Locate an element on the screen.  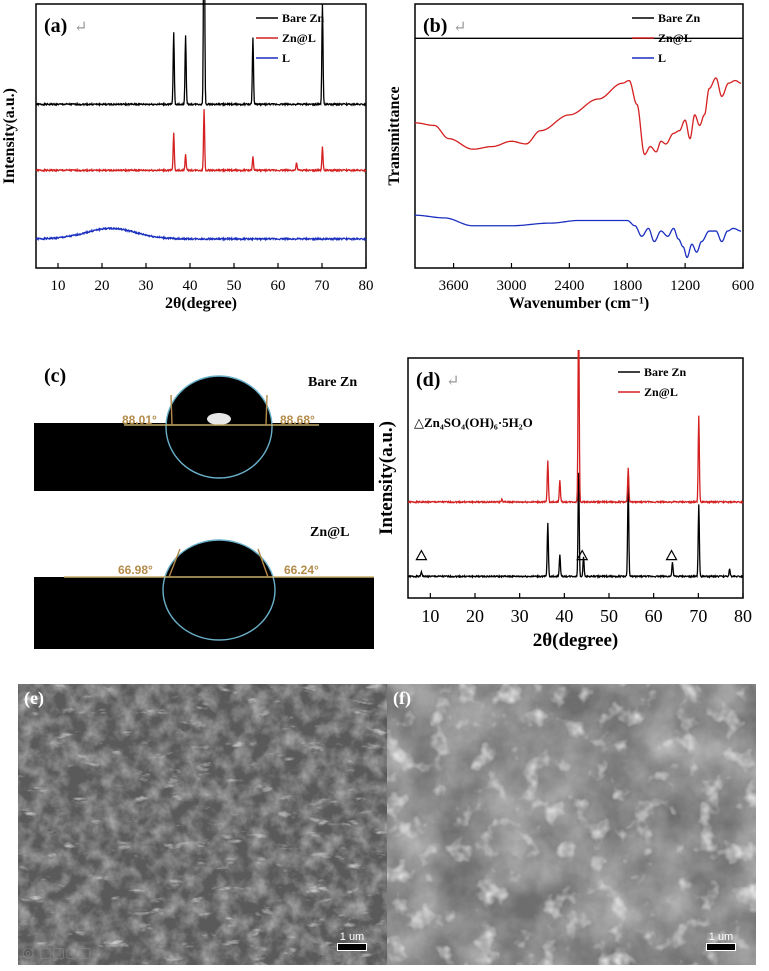
panel-label-c: (c) is located at coordinates (55, 376).